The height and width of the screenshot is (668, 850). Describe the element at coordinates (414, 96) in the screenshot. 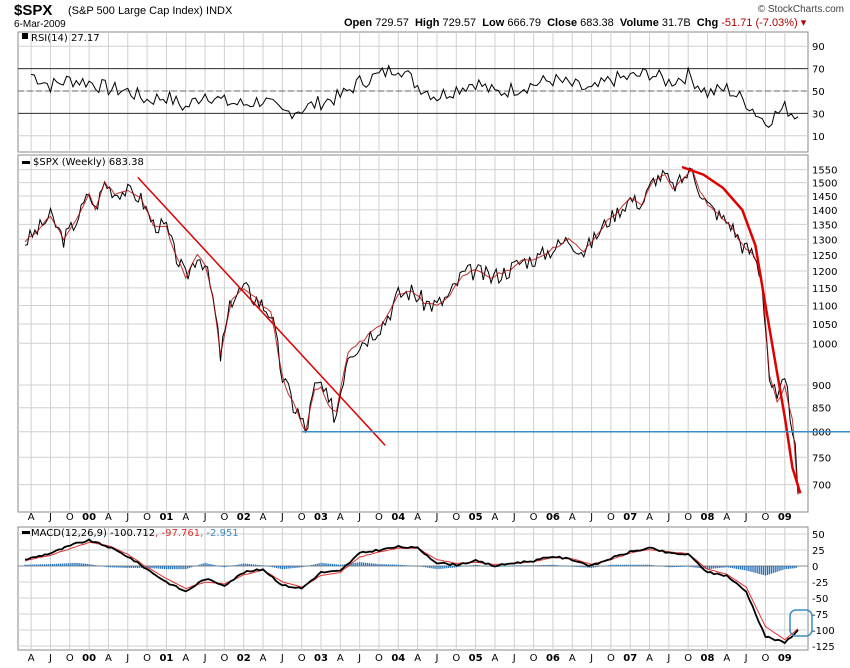

I see `rsi-line` at that location.